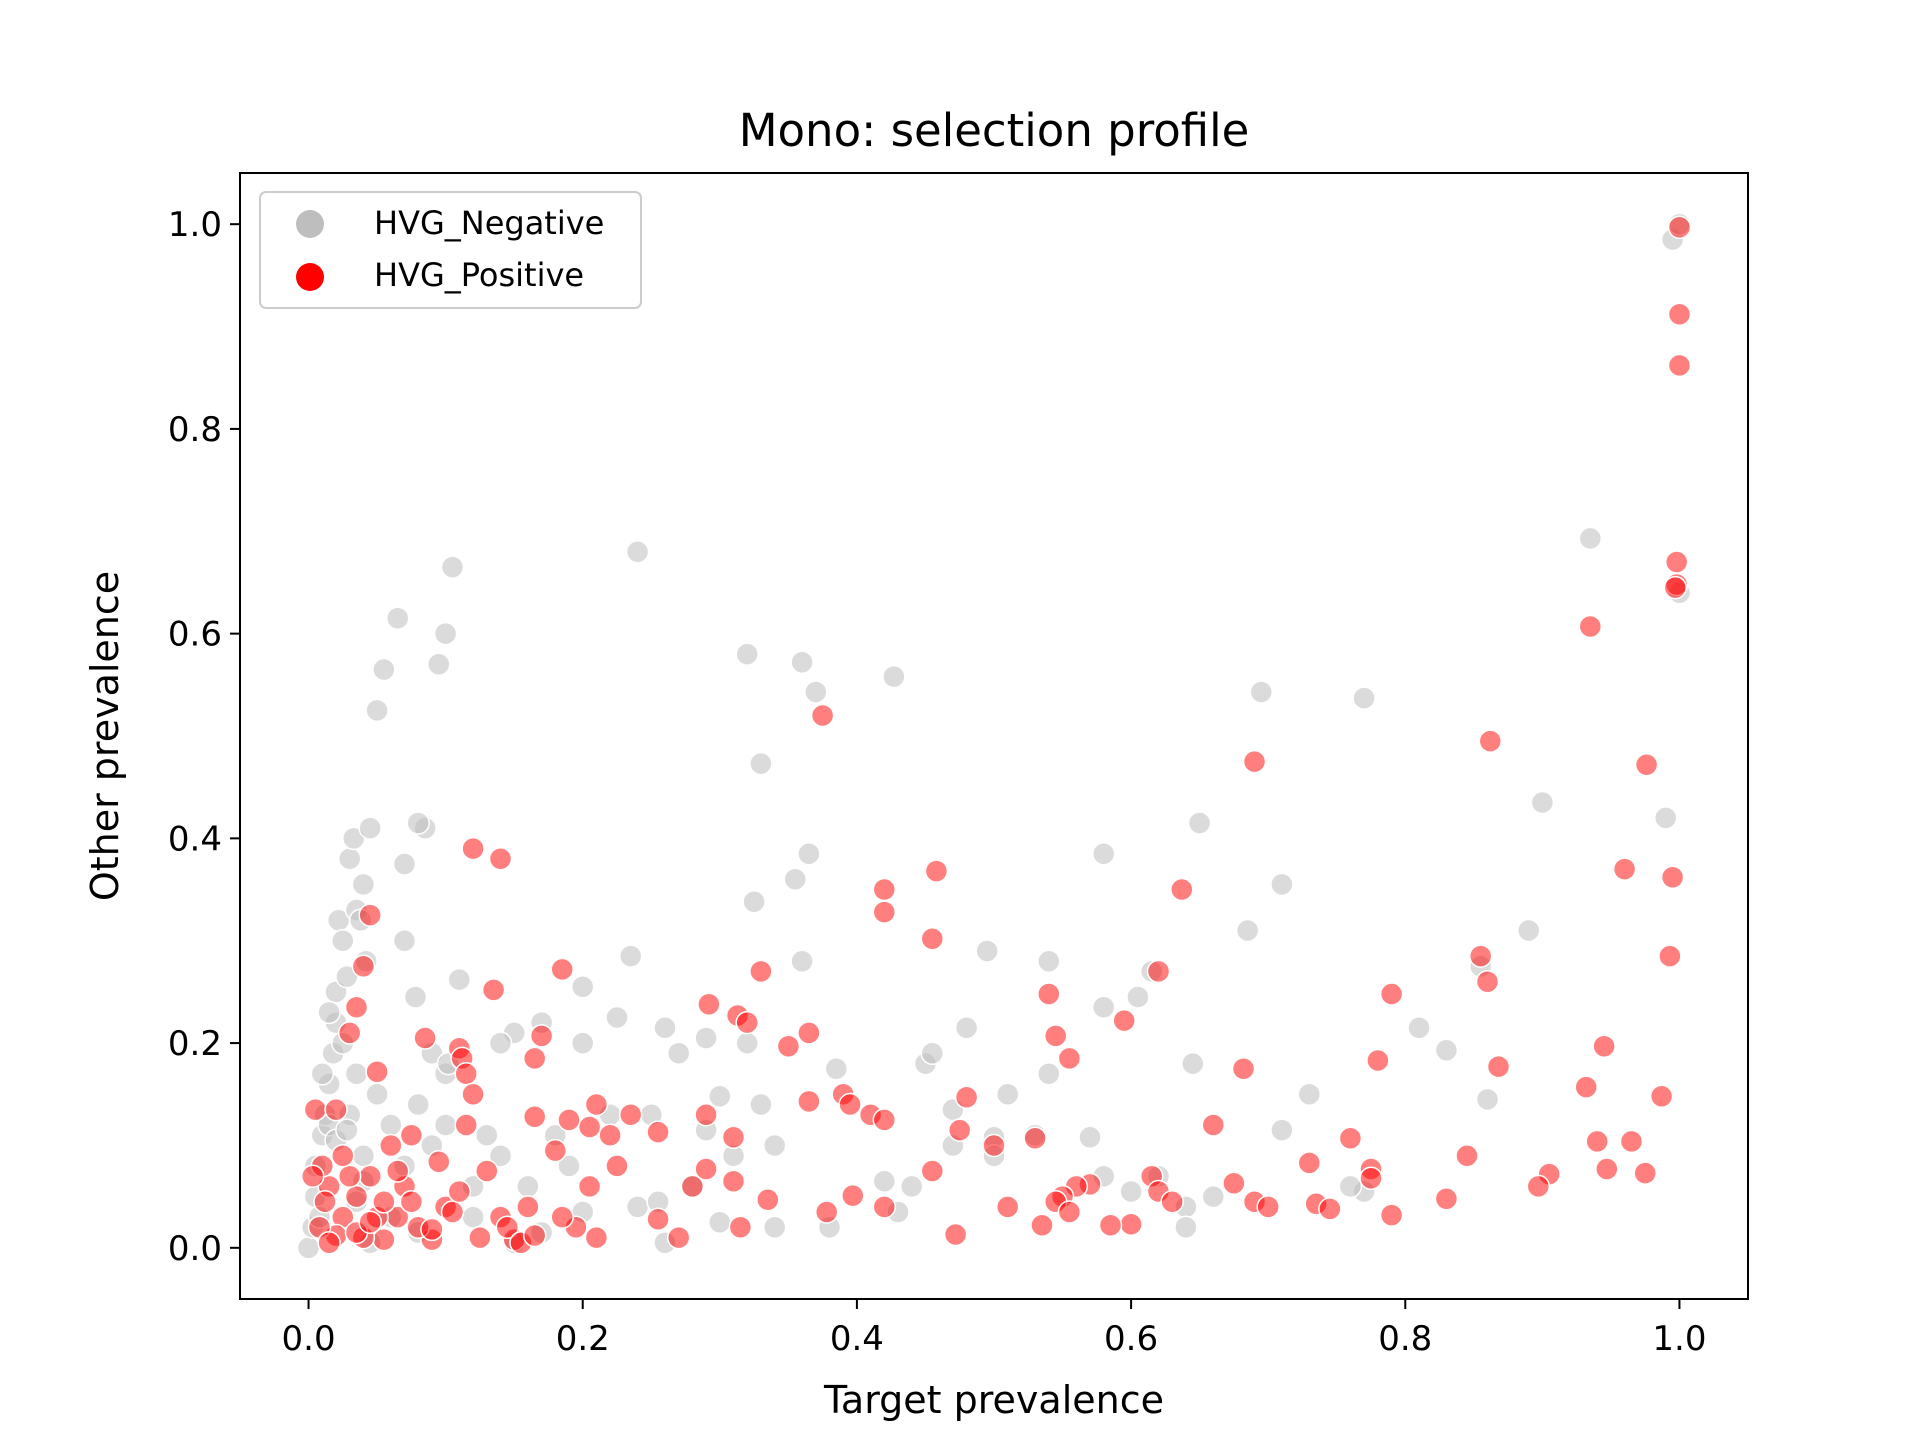  Describe the element at coordinates (993, 1400) in the screenshot. I see `x-axis-label: Target prevalence` at that location.